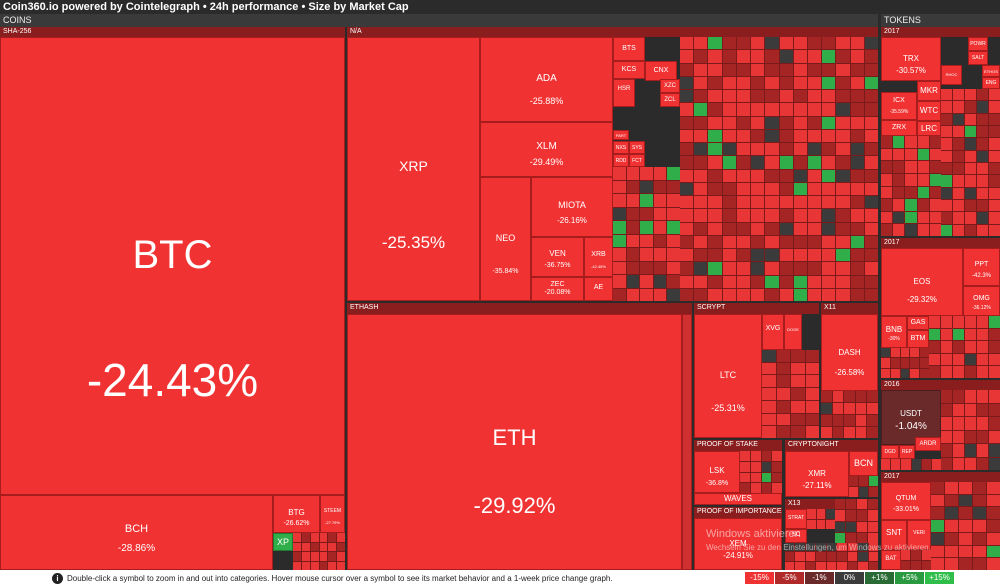  Describe the element at coordinates (918, 323) in the screenshot. I see `tile-gas: GAS` at that location.